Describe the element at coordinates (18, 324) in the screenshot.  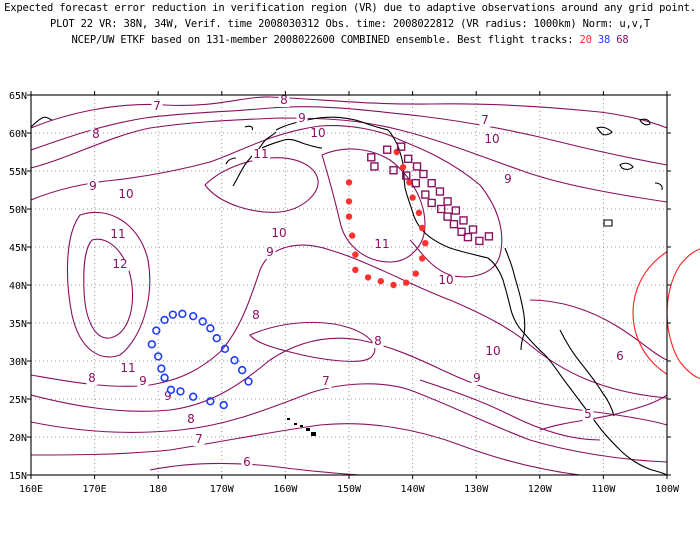
I see `latitude-label: 35N` at that location.